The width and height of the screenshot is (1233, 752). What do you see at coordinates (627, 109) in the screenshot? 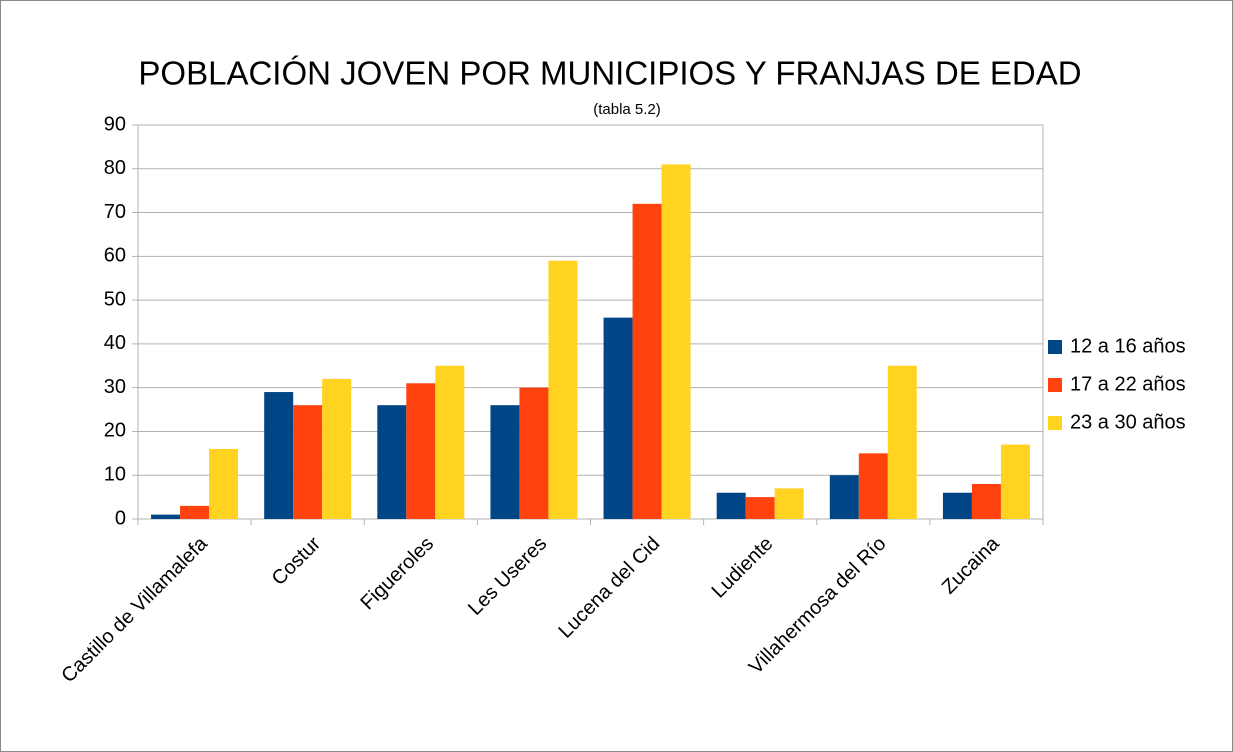
I see `chart-subtitle: (tabla 5.2)` at bounding box center [627, 109].